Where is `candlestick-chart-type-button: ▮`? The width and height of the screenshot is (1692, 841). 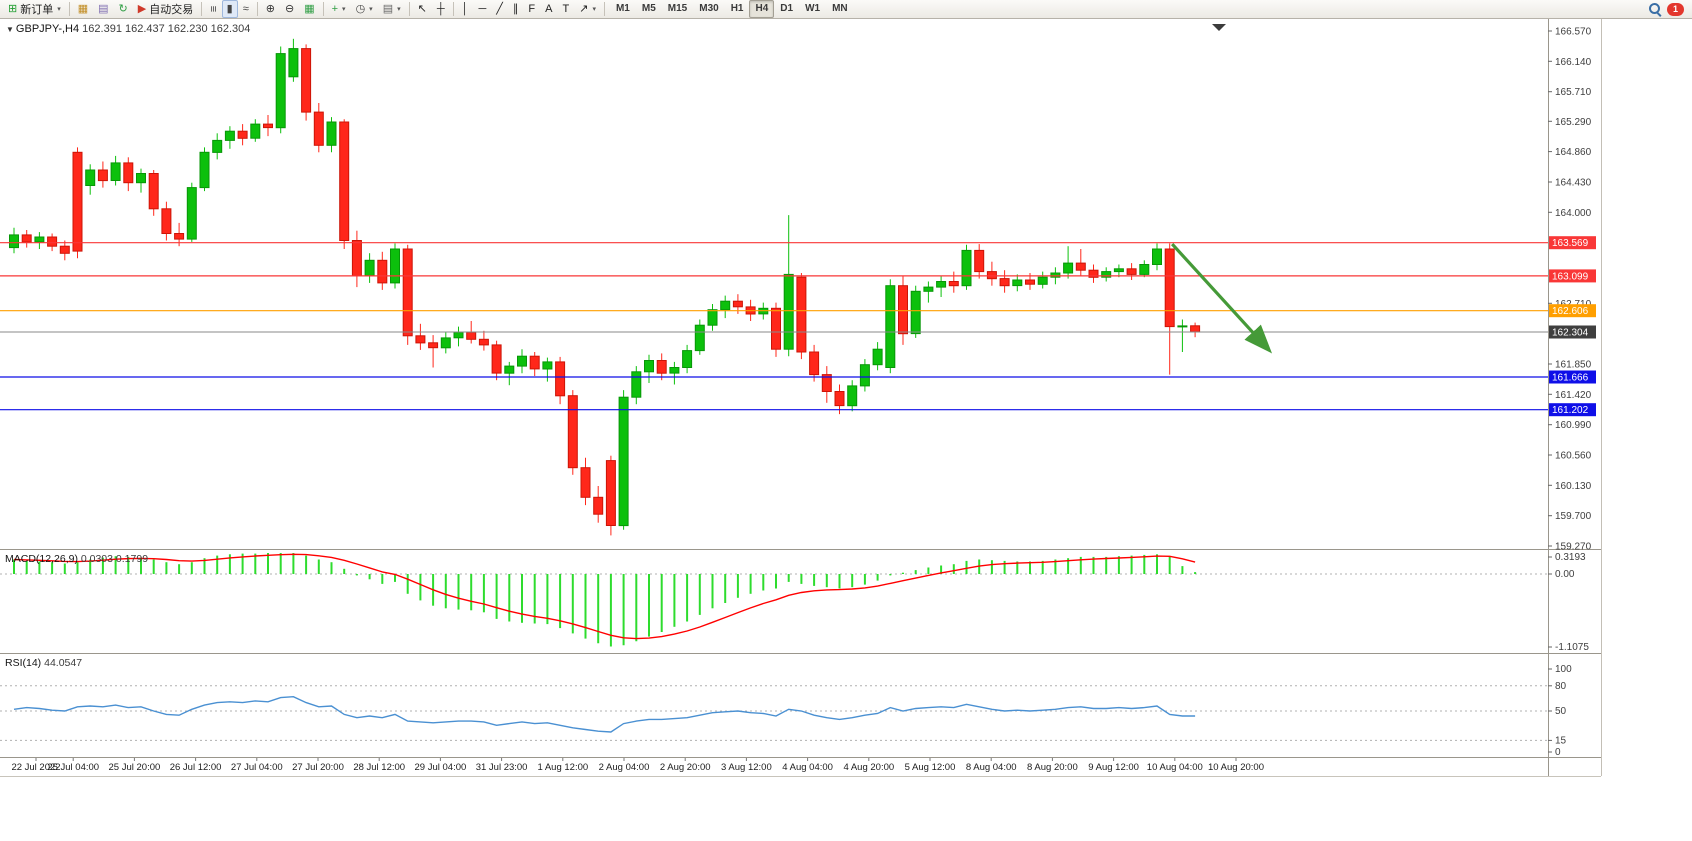 candlestick-chart-type-button: ▮ is located at coordinates (229, 9).